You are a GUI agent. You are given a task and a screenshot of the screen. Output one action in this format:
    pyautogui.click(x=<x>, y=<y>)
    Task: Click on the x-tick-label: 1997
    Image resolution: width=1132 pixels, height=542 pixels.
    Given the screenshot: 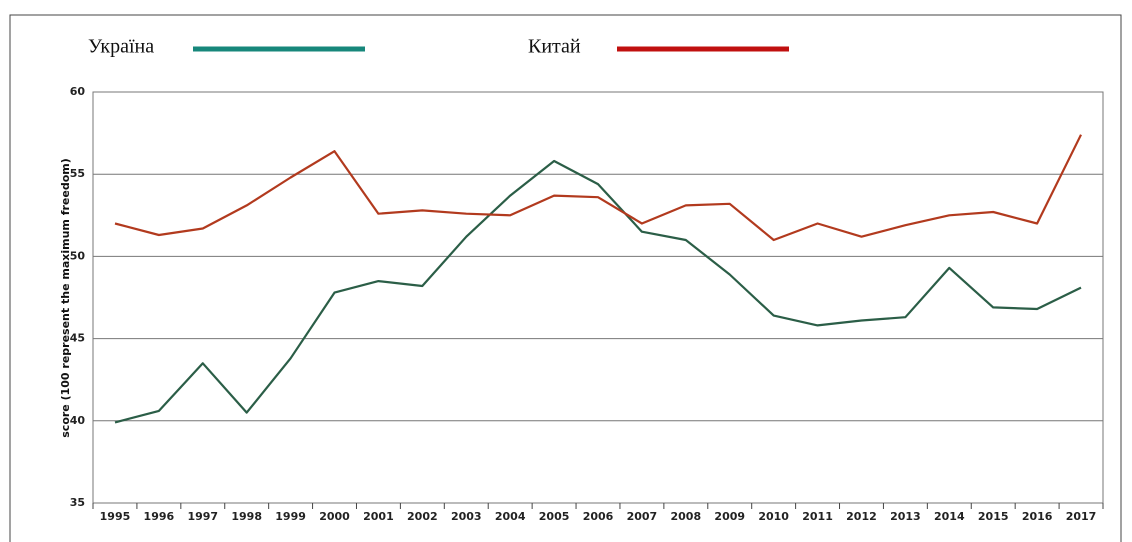 What is the action you would take?
    pyautogui.click(x=202, y=516)
    